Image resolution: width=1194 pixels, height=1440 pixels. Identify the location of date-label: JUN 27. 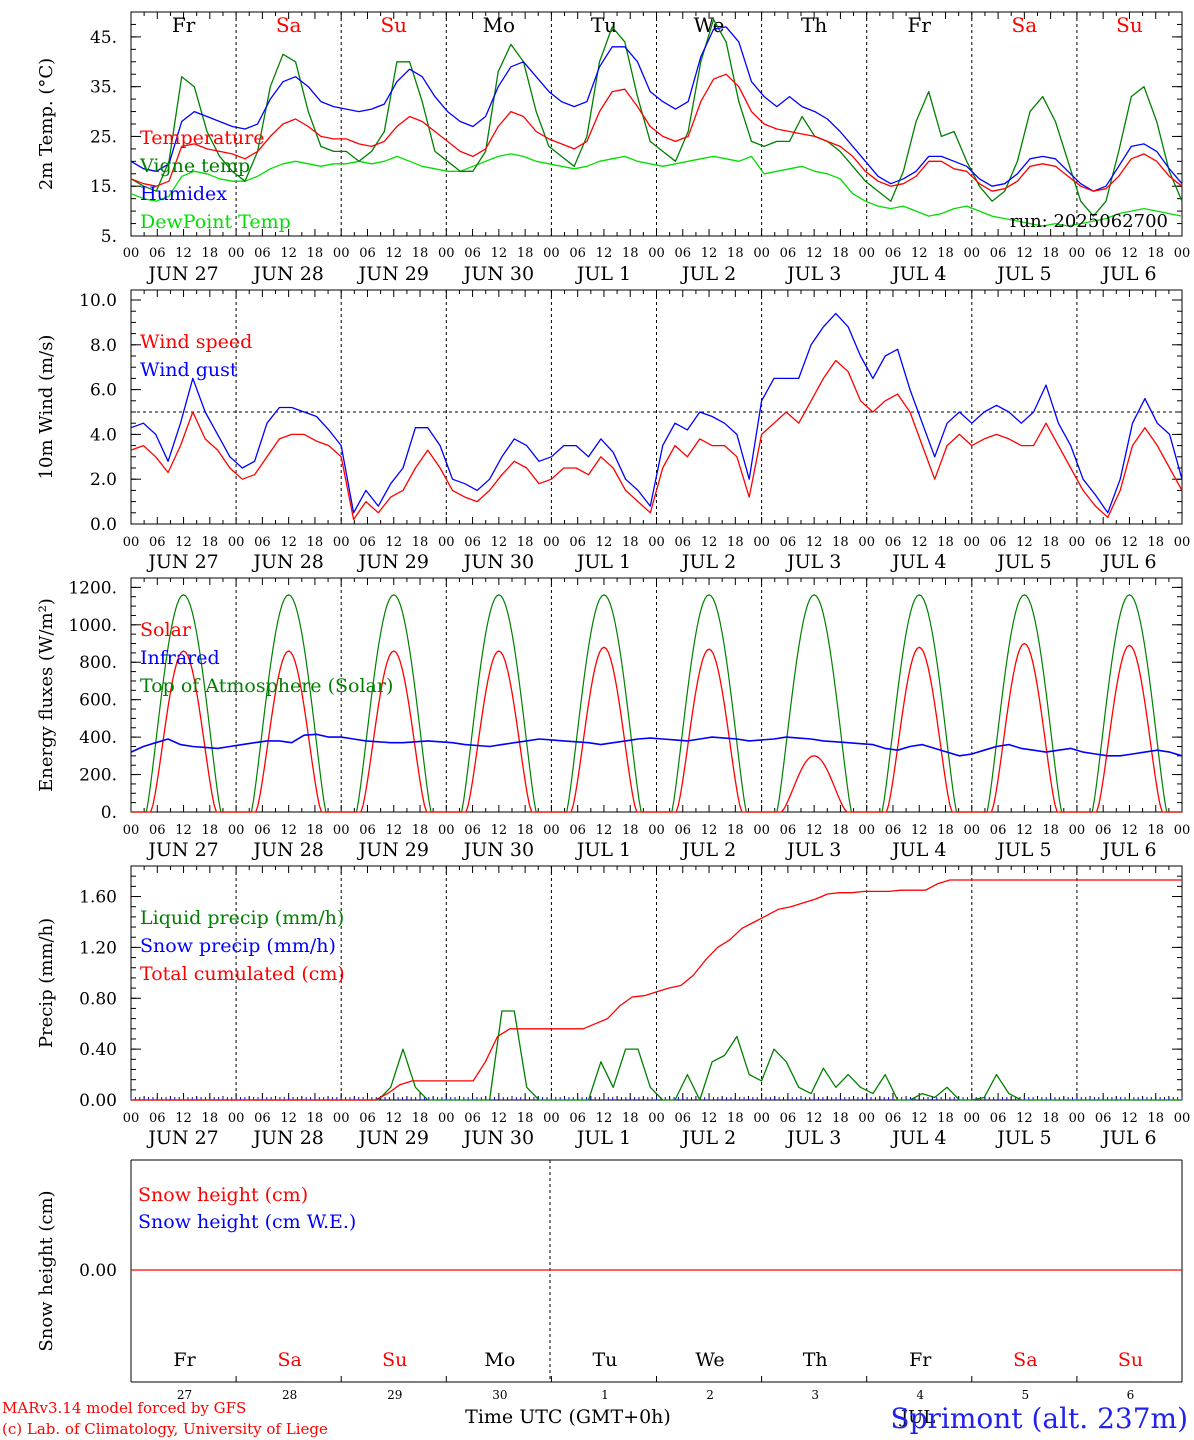
(182, 850).